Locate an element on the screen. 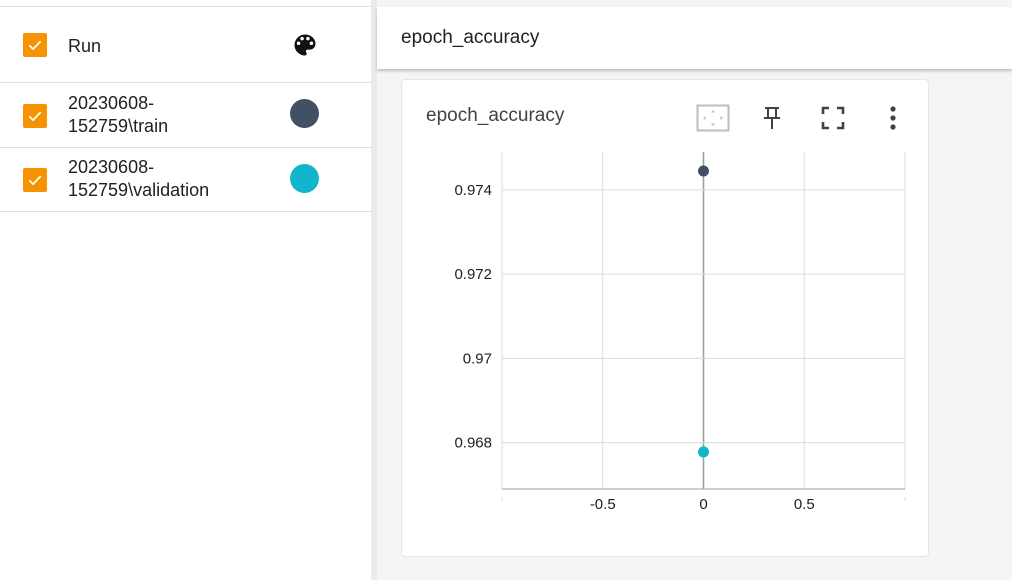 The height and width of the screenshot is (580, 1012). run-label-line: 152759\validation is located at coordinates (139, 190).